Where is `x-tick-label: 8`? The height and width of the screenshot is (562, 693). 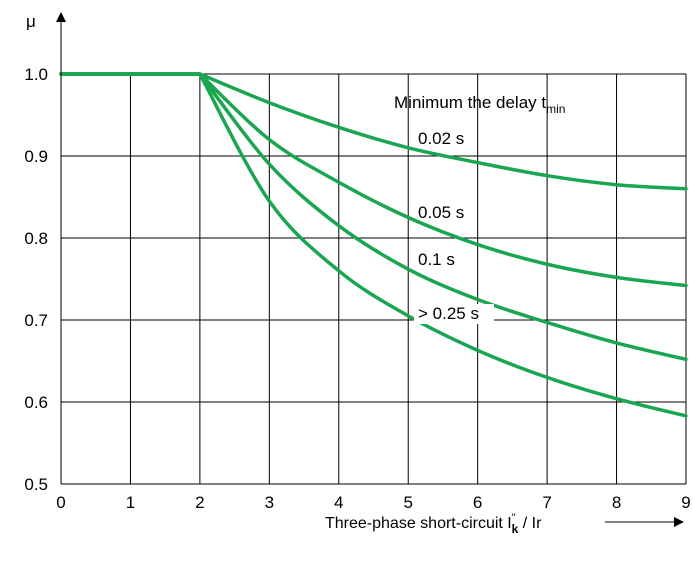 x-tick-label: 8 is located at coordinates (616, 502).